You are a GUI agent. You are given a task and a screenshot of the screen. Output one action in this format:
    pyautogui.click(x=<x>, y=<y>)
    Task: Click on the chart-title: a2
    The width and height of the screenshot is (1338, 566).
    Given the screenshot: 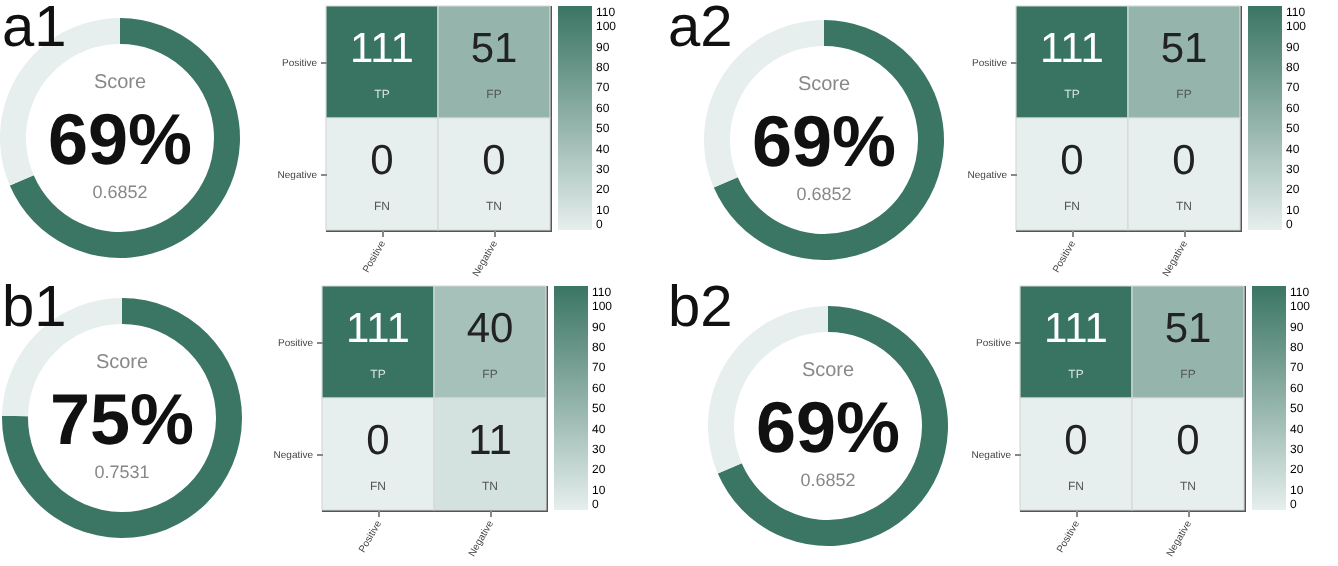 What is the action you would take?
    pyautogui.click(x=700, y=30)
    